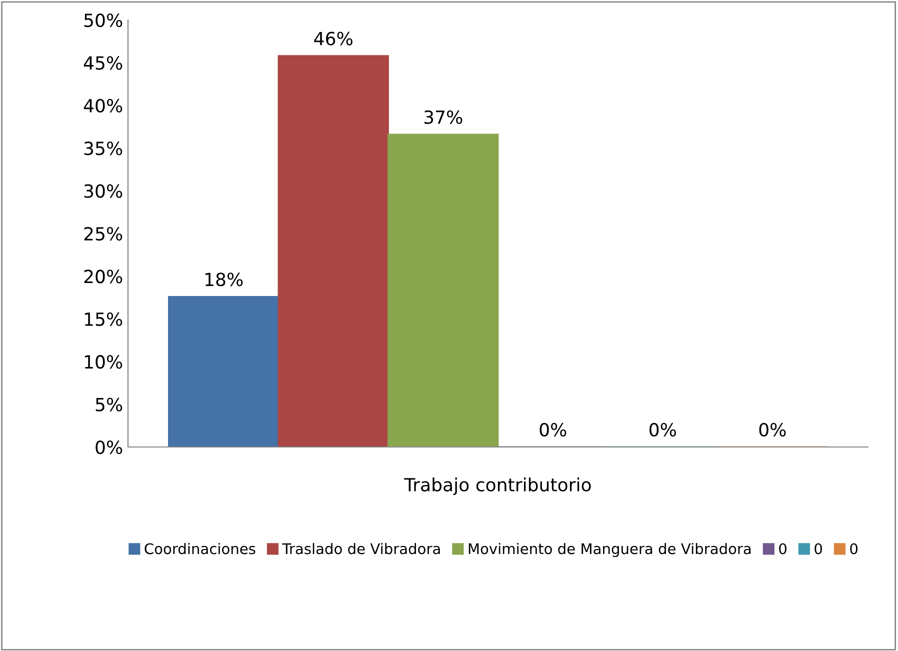  Describe the element at coordinates (609, 550) in the screenshot. I see `legend-label: Movimiento de Manguera de Vibradora` at that location.